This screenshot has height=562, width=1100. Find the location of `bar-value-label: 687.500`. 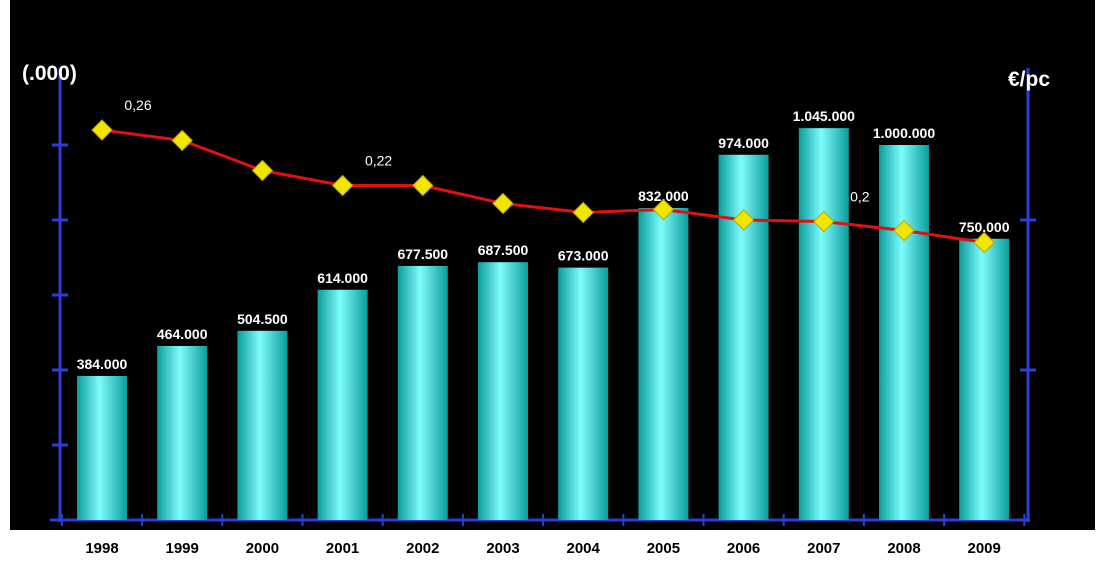

bar-value-label: 687.500 is located at coordinates (503, 250).